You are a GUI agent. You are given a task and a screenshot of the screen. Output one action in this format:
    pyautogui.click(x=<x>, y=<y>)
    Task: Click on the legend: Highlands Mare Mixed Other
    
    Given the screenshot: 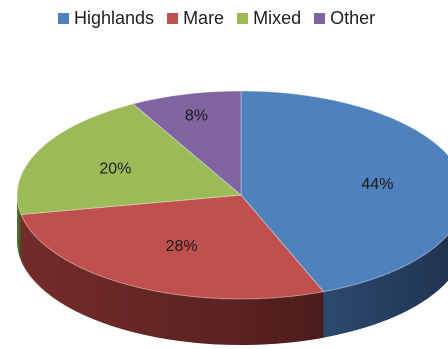 What is the action you would take?
    pyautogui.click(x=216, y=18)
    